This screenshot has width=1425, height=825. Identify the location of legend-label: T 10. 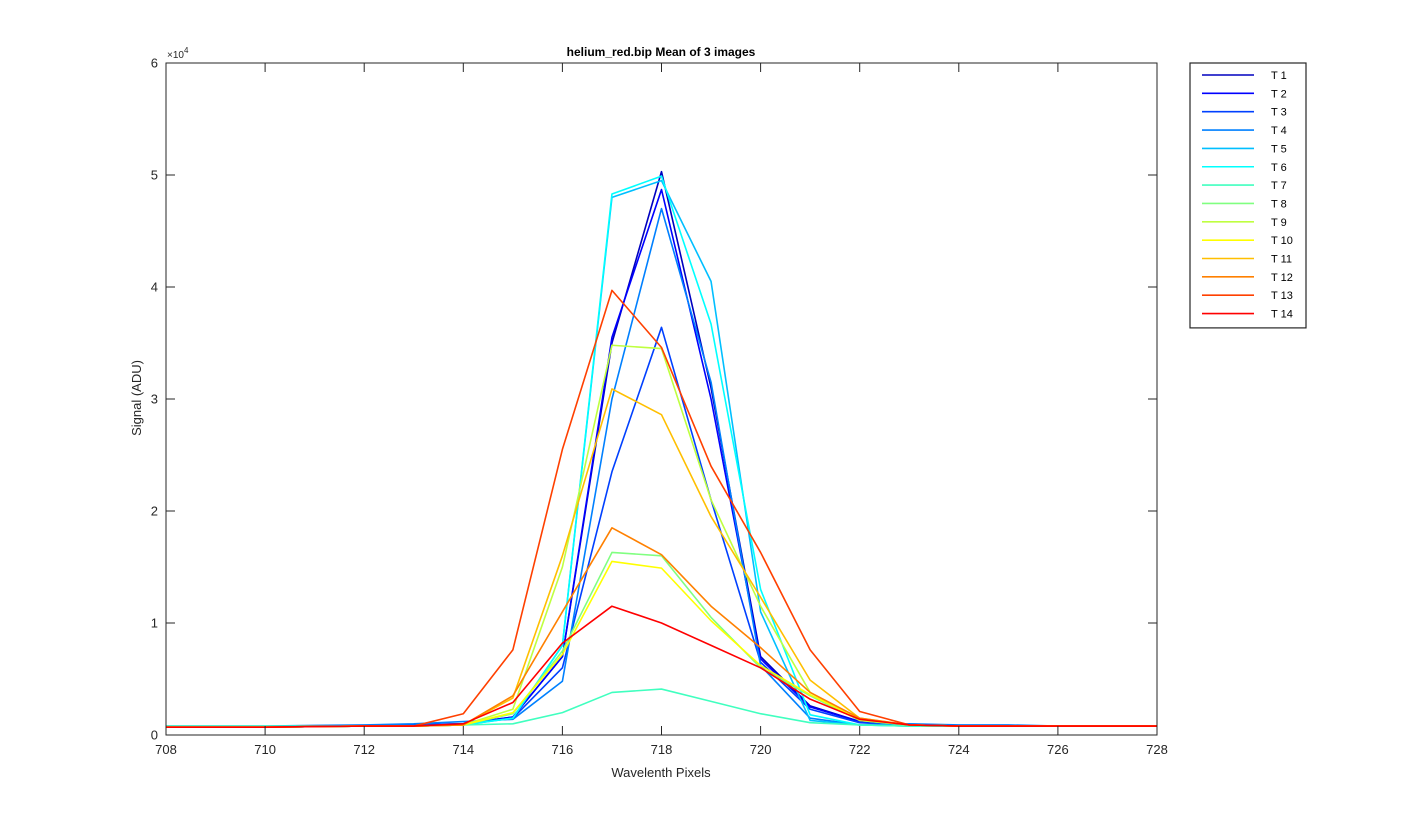
(1282, 241).